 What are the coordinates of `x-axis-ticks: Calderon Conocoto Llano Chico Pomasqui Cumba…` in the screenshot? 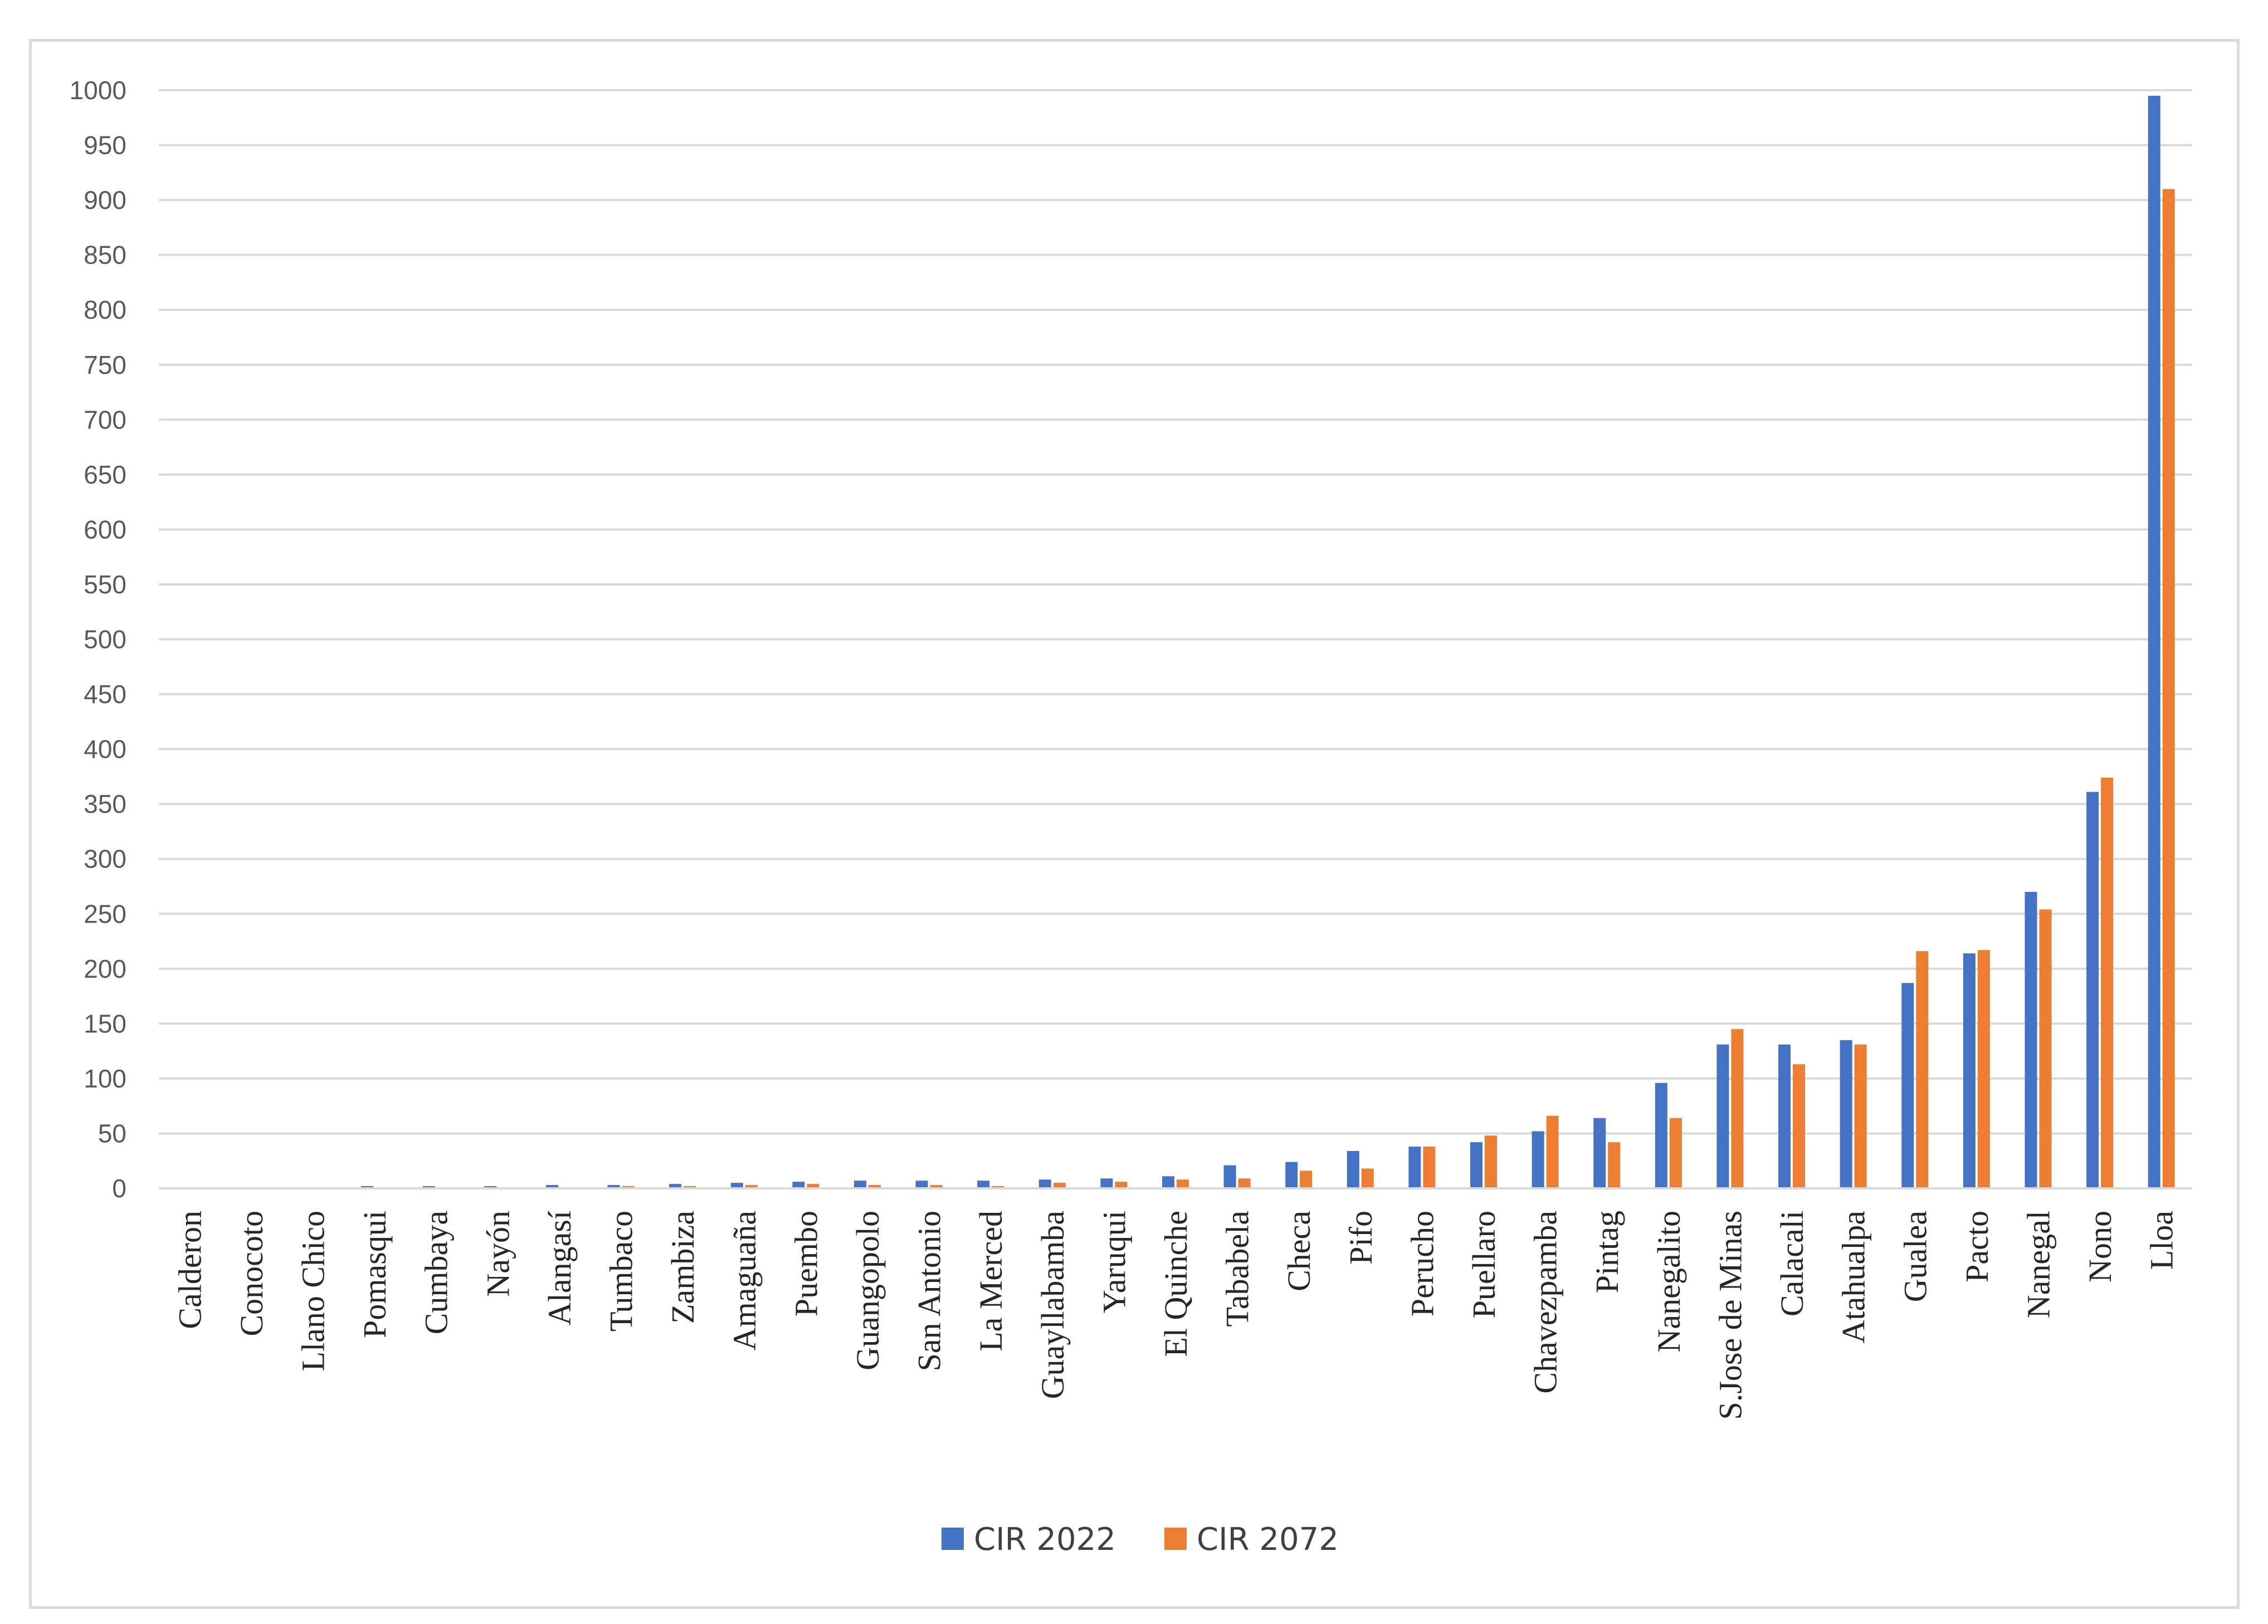 It's located at (1175, 1315).